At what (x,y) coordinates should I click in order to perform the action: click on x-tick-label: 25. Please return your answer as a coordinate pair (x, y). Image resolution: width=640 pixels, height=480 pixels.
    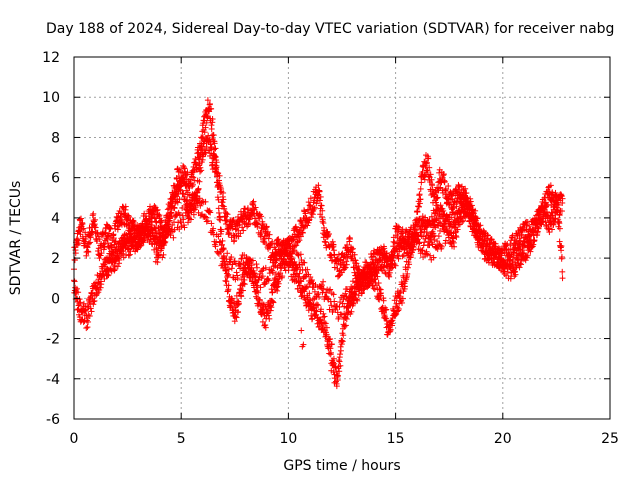
    Looking at the image, I should click on (610, 439).